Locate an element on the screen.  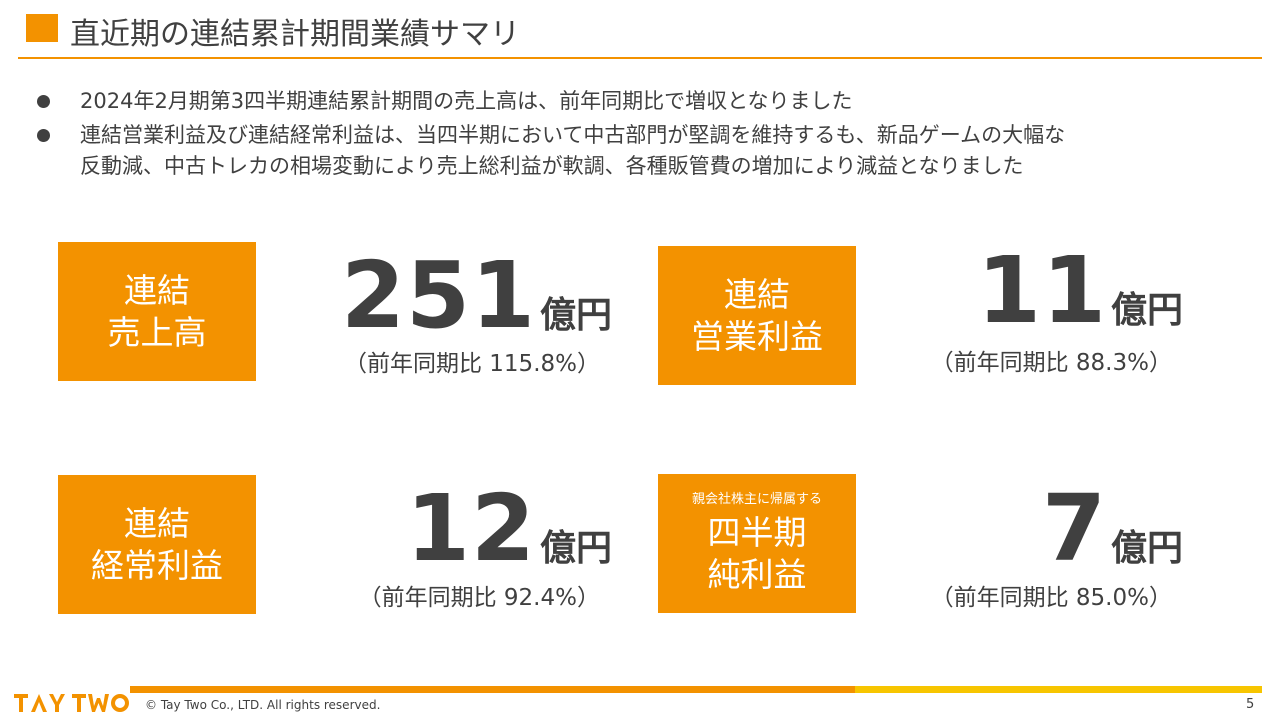
kpi-ordinary-value: 12 is located at coordinates (470, 528).